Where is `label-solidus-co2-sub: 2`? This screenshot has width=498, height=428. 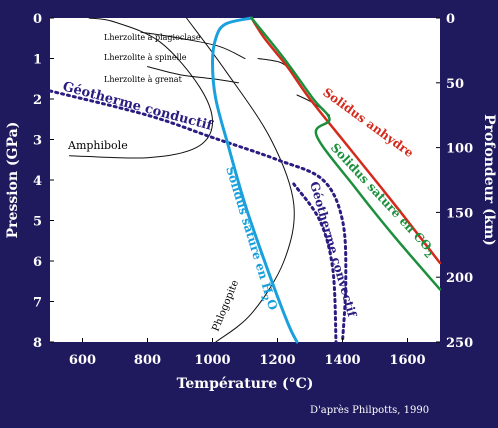 label-solidus-co2-sub: 2 is located at coordinates (427, 254).